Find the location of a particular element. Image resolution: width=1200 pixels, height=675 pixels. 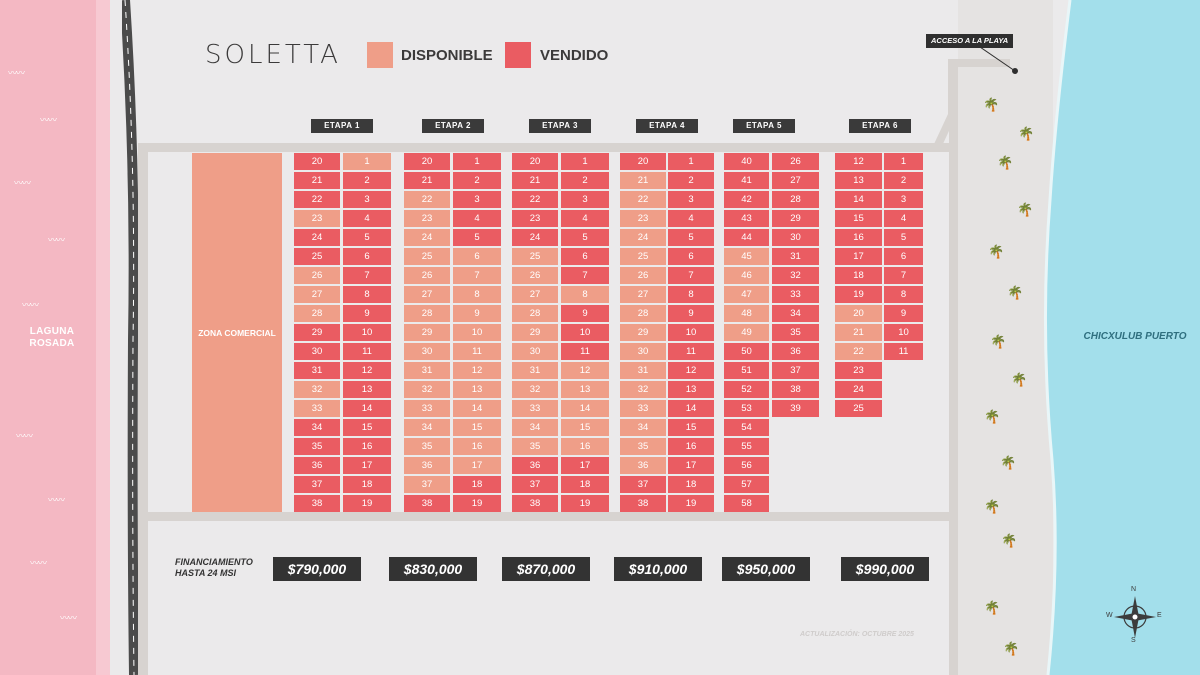

stage-3-price: $870,000 is located at coordinates (546, 569).